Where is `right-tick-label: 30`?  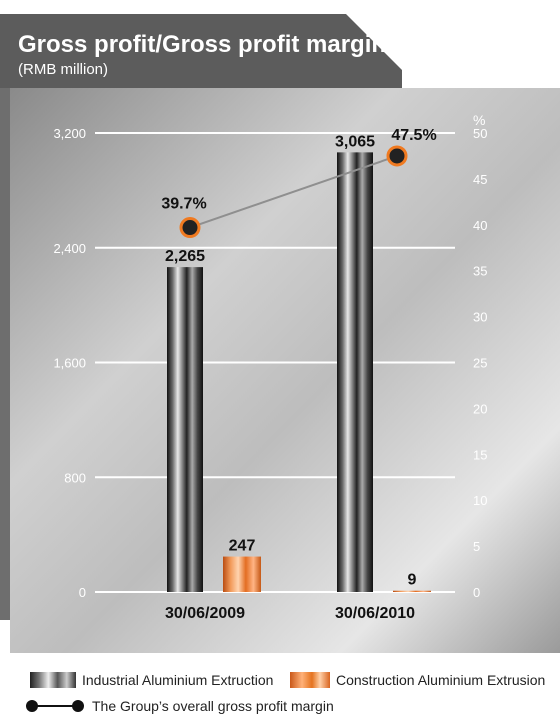
right-tick-label: 30 is located at coordinates (480, 317).